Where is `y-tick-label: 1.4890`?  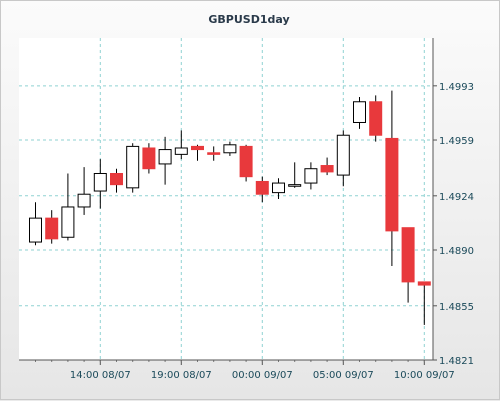 y-tick-label: 1.4890 is located at coordinates (456, 251).